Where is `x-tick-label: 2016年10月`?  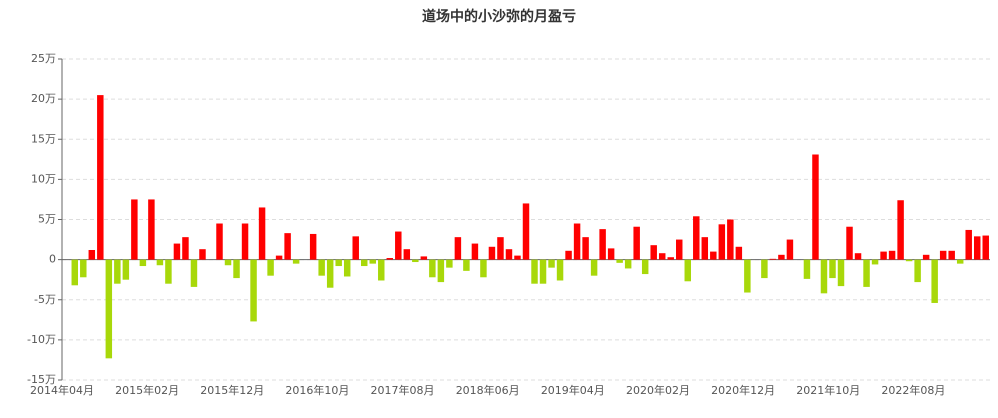 x-tick-label: 2016年10月 is located at coordinates (317, 390).